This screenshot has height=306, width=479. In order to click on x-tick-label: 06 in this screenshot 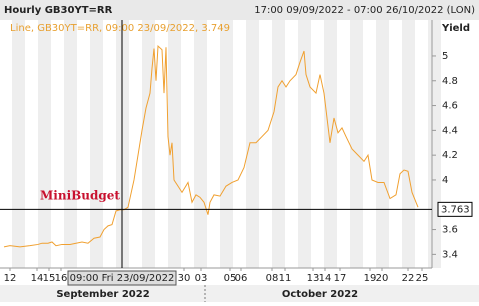, I will do `click(241, 278)`.